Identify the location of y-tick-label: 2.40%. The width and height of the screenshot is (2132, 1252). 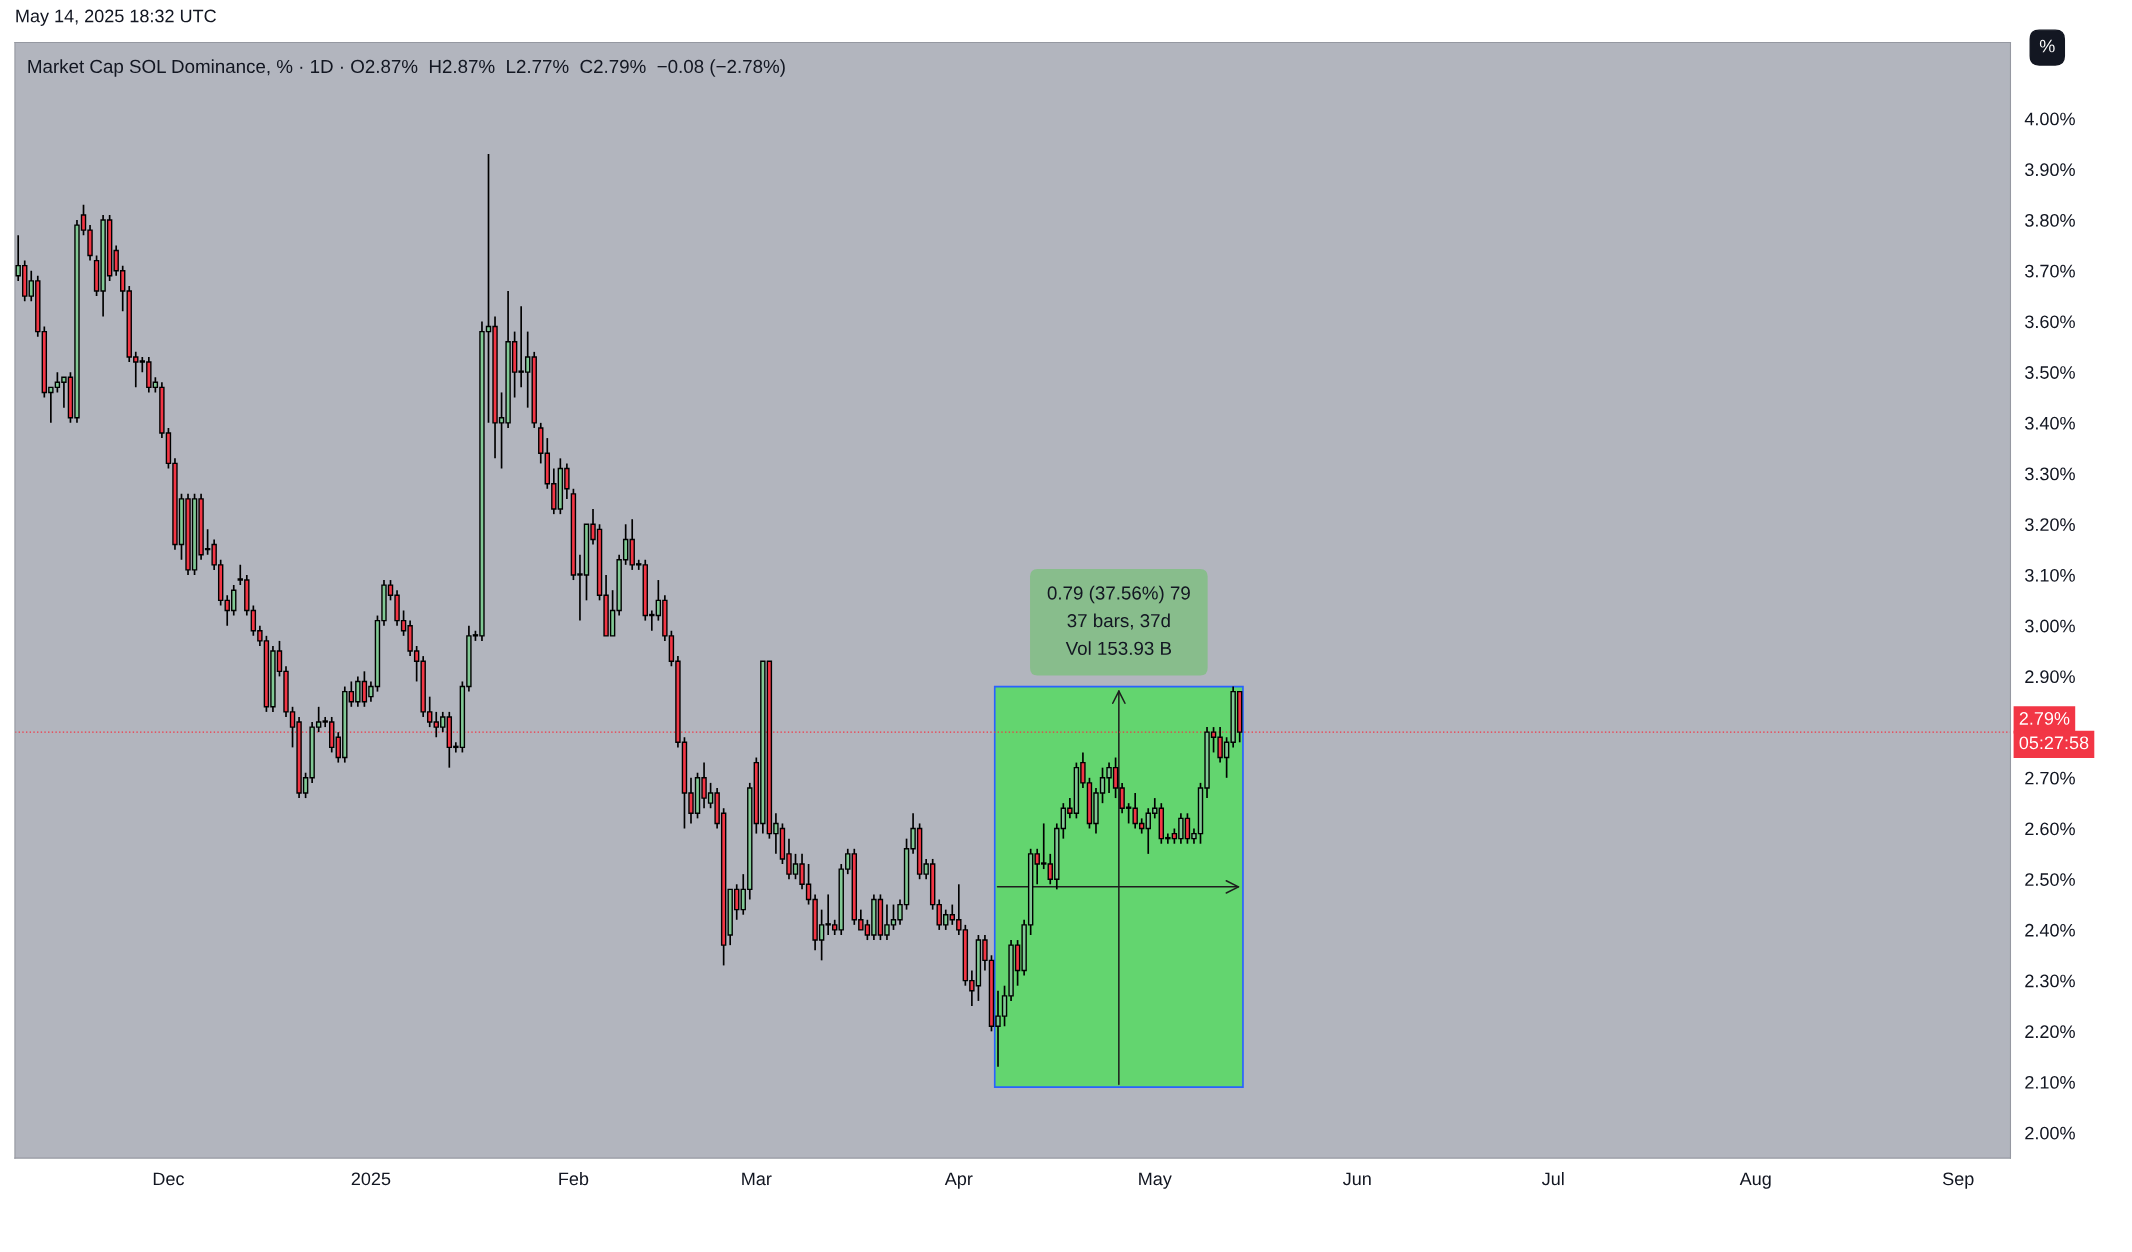
(2050, 930).